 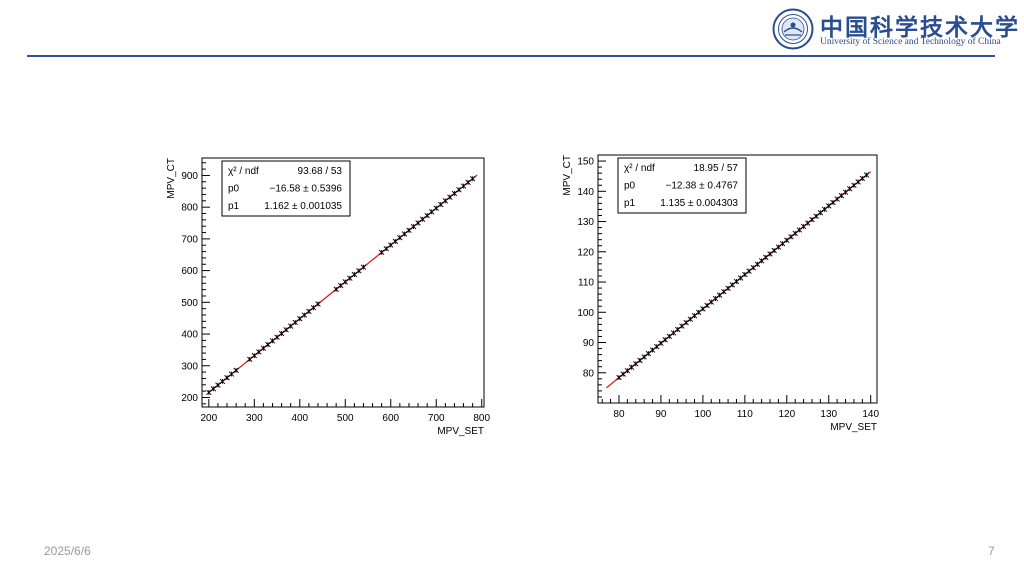 I want to click on y-tick-label: 150, so click(x=585, y=162).